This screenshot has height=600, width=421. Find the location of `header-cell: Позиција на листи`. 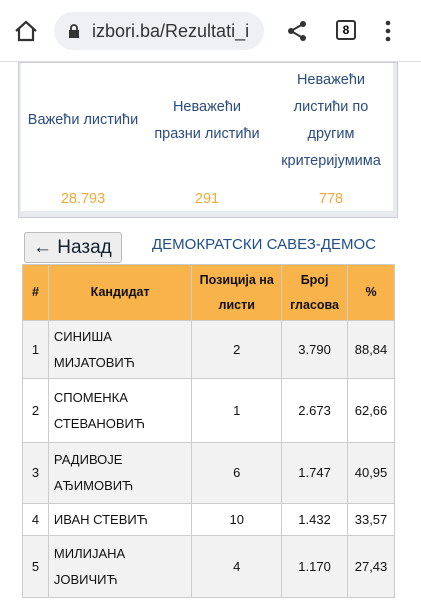

header-cell: Позиција на листи is located at coordinates (237, 292).